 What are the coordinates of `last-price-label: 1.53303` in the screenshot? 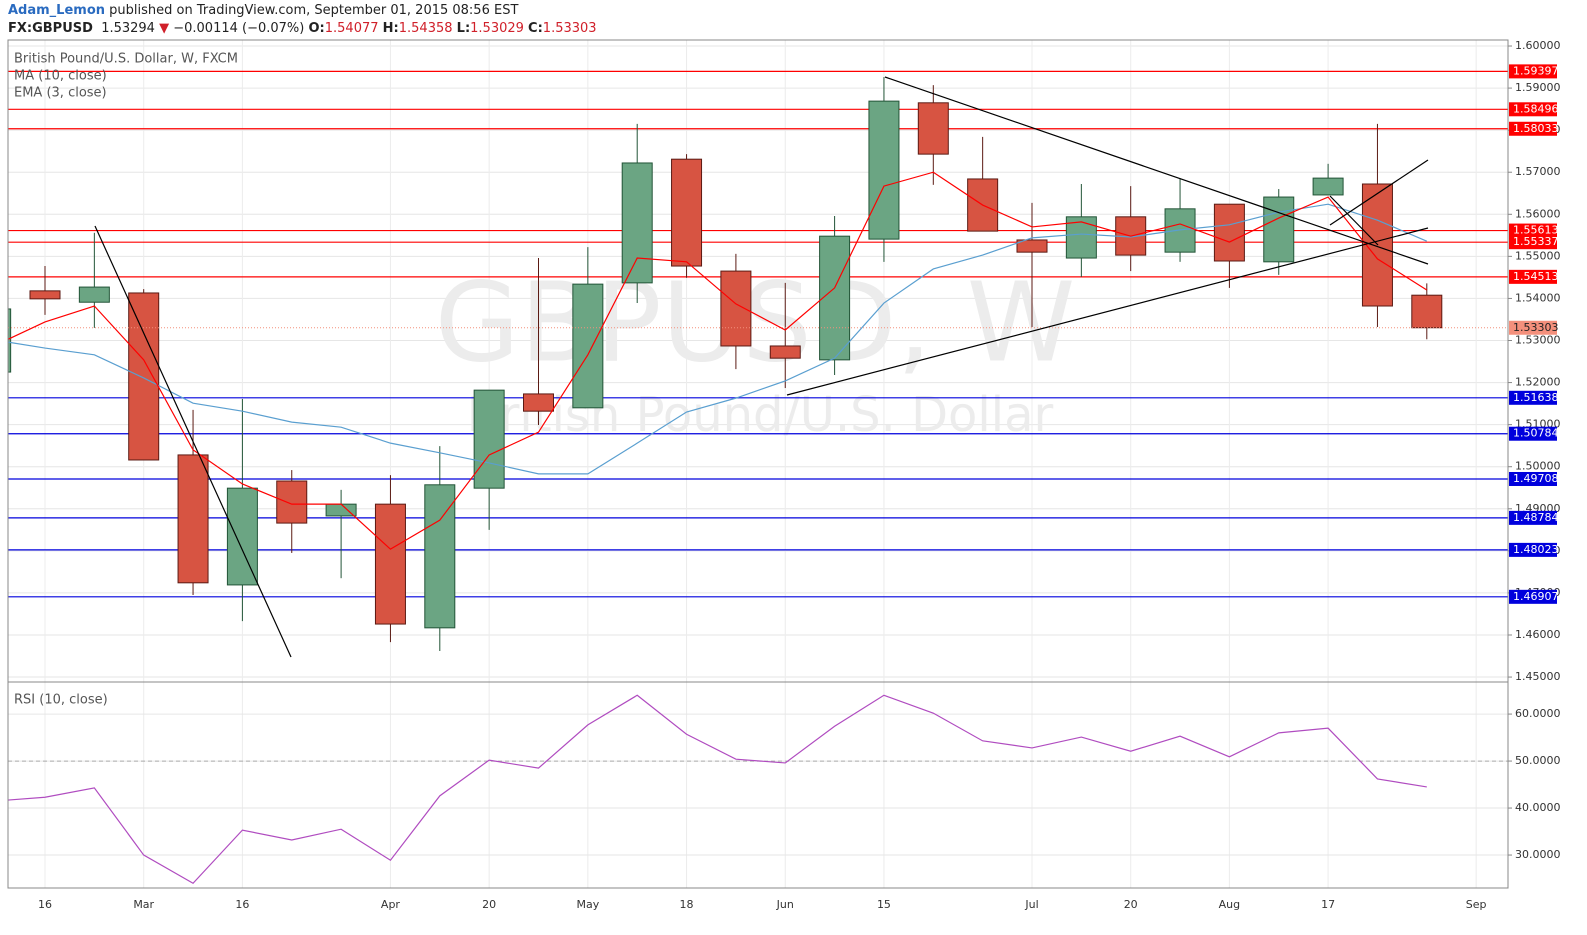 It's located at (1536, 327).